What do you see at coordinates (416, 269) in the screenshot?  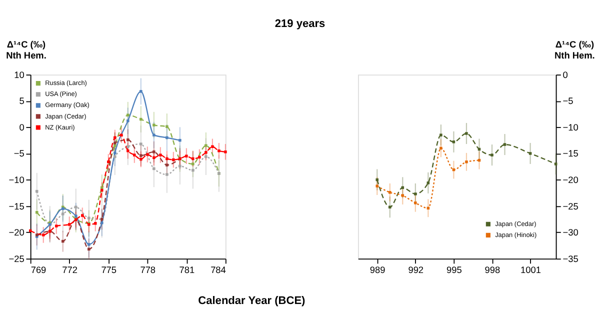 I see `x-tick-label: 992` at bounding box center [416, 269].